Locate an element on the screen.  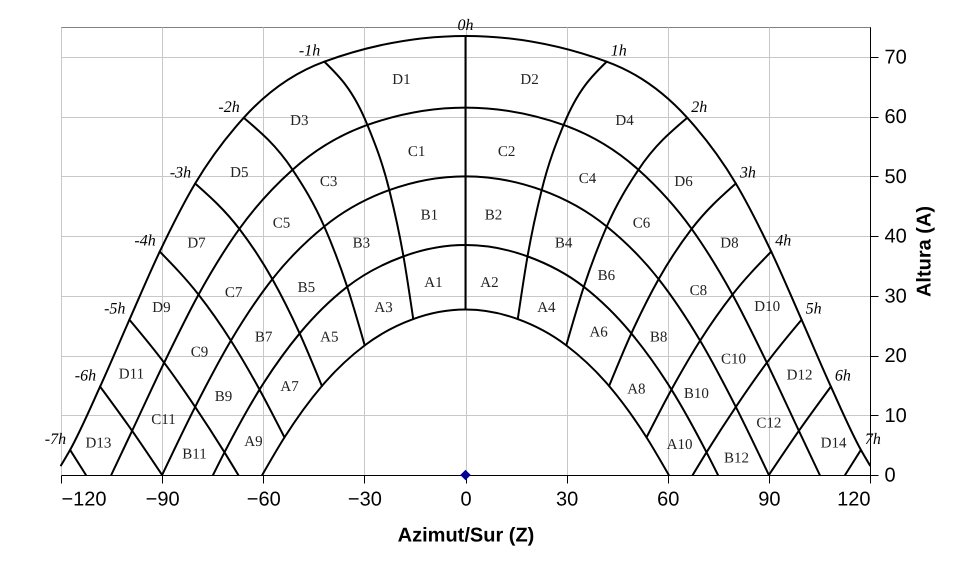
series-label: 6h is located at coordinates (842, 376).